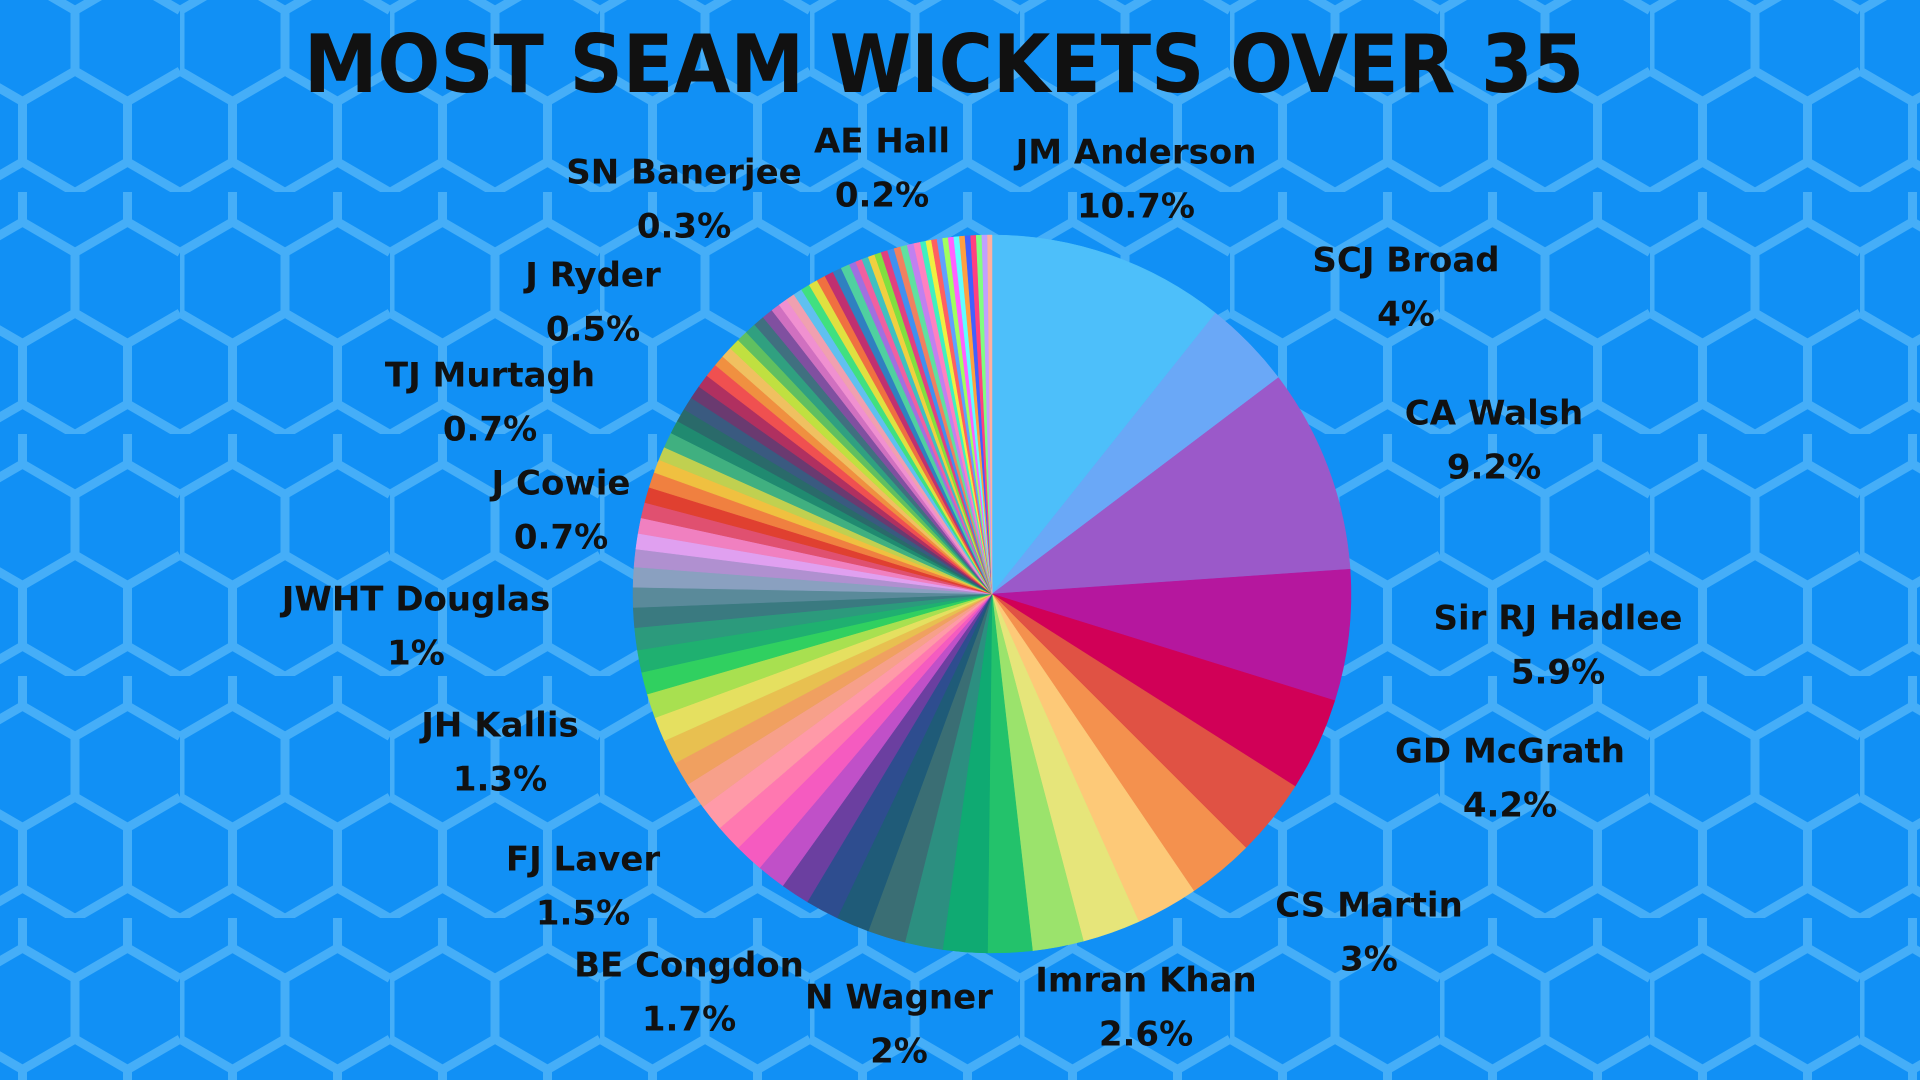 The image size is (1920, 1080). I want to click on slice-value-label: 10.7%, so click(1136, 207).